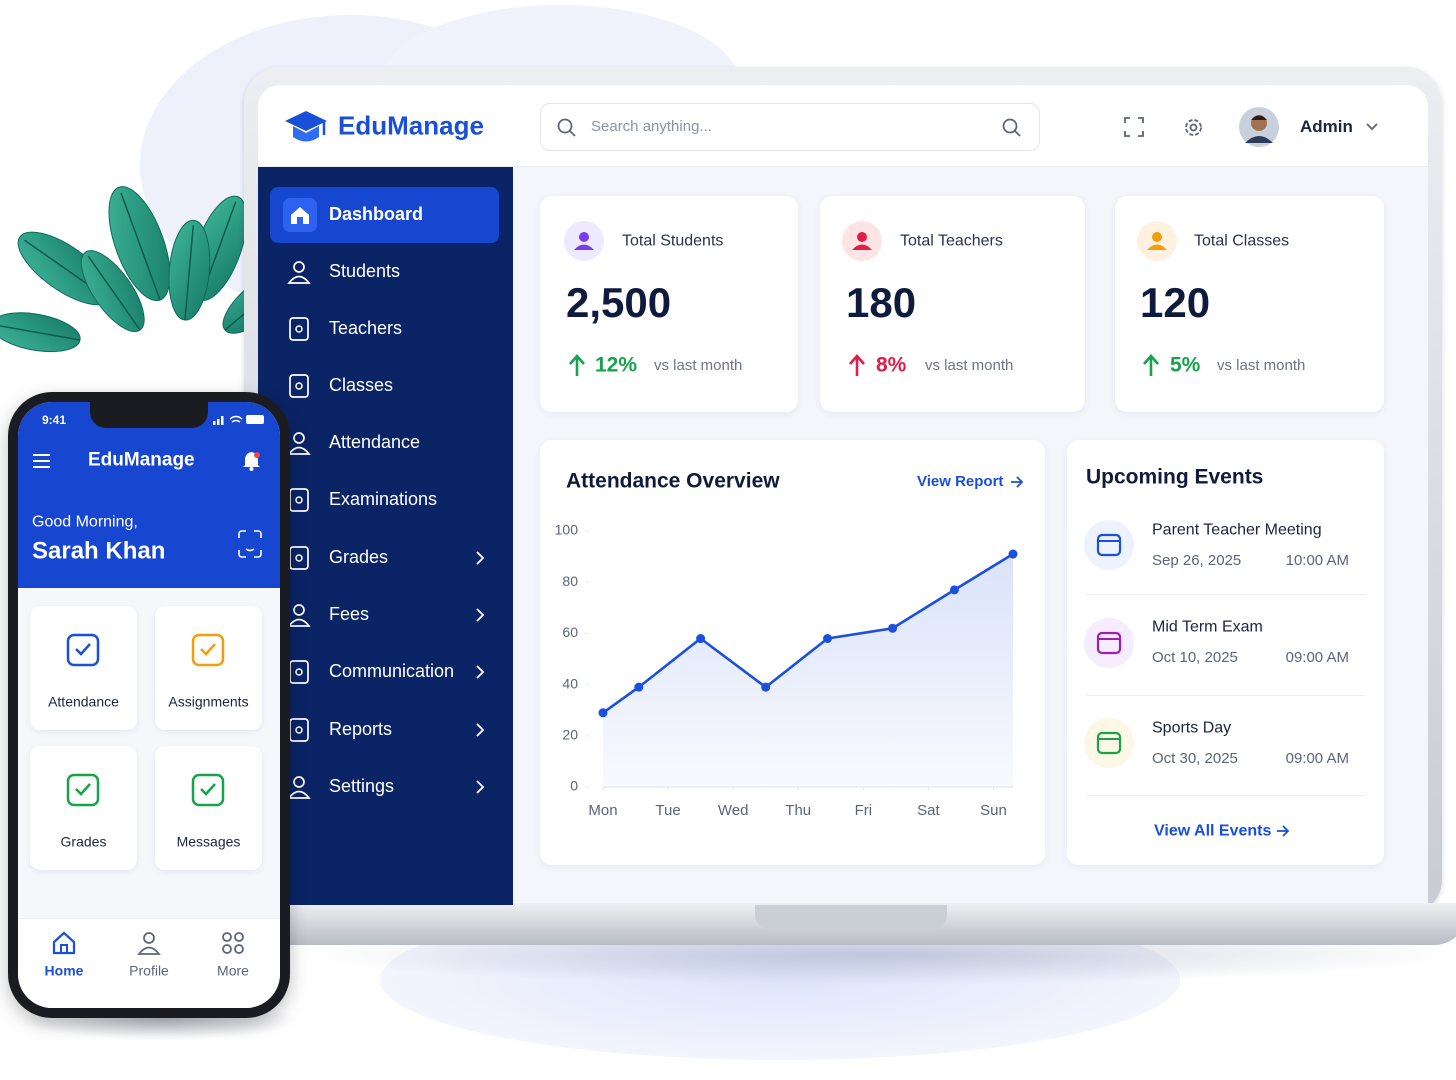 The height and width of the screenshot is (1080, 1456). Describe the element at coordinates (566, 127) in the screenshot. I see `search-icon` at that location.